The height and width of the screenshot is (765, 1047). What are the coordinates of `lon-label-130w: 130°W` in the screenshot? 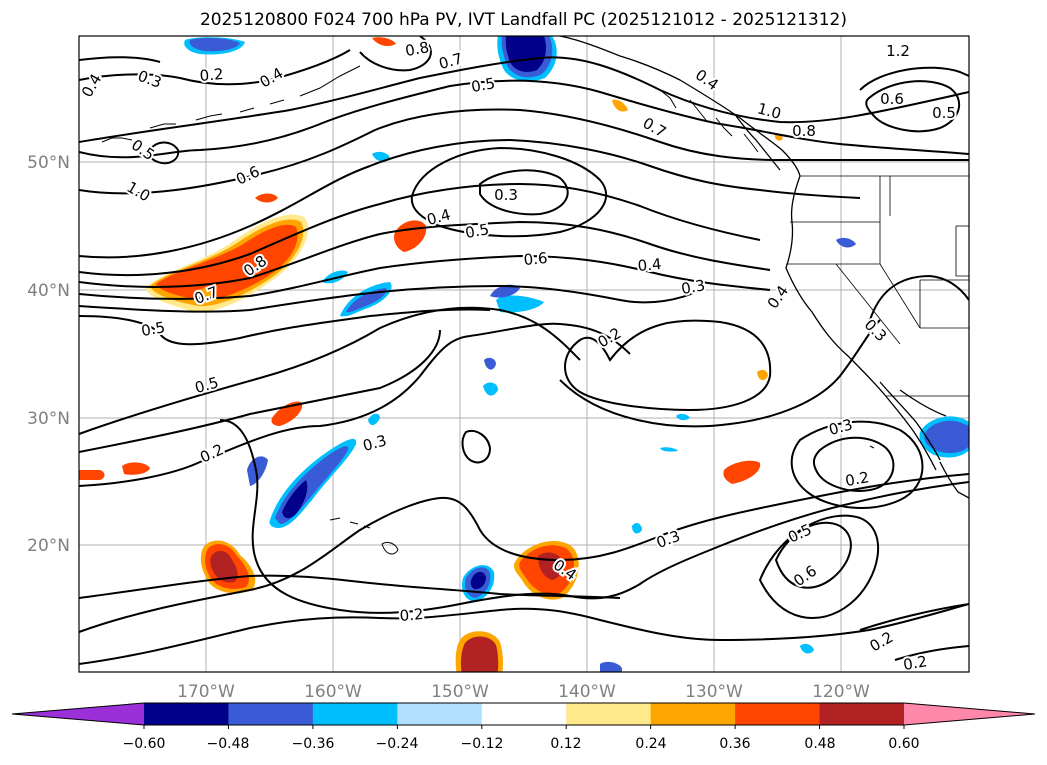 It's located at (714, 692).